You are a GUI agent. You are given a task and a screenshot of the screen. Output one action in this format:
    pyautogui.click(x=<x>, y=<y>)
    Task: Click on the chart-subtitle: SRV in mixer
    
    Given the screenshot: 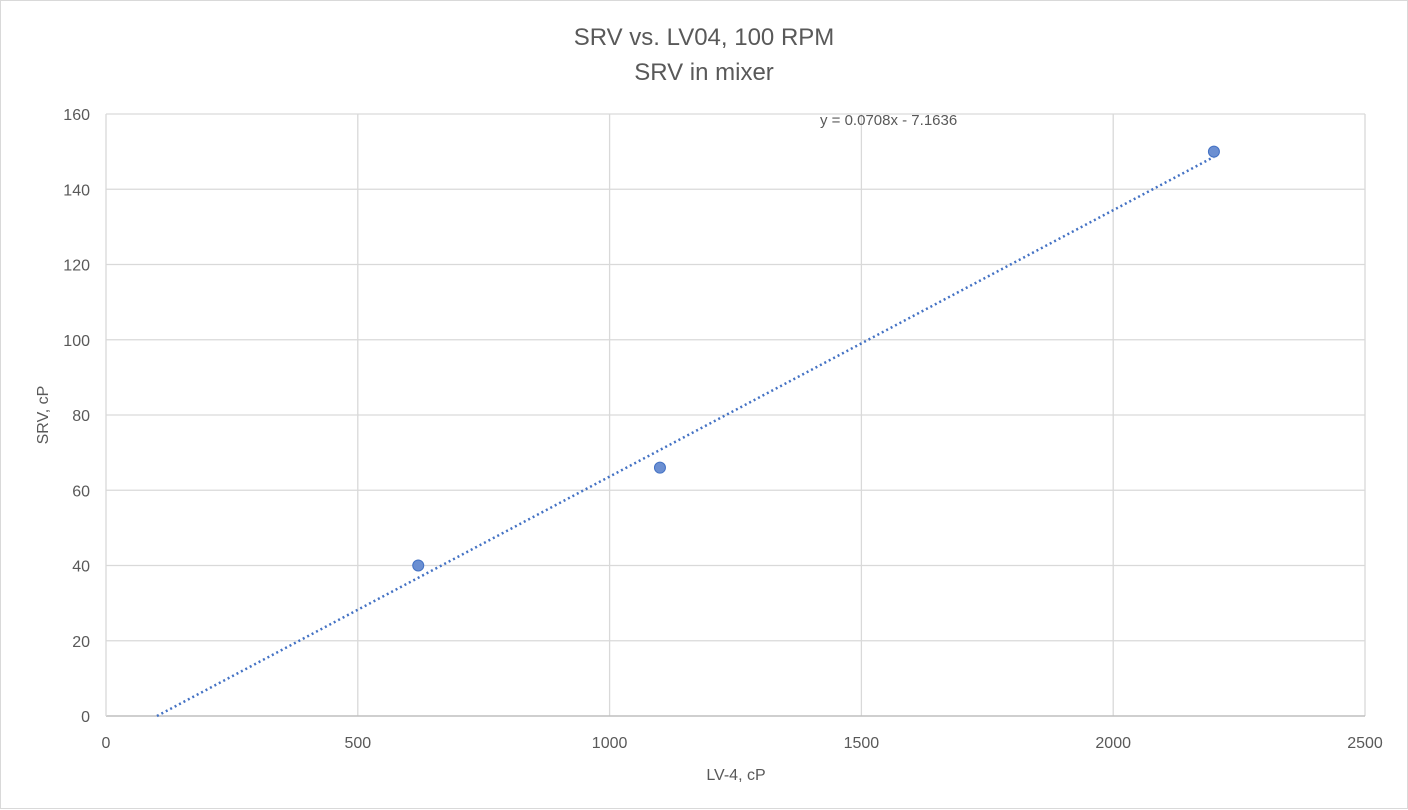 What is the action you would take?
    pyautogui.click(x=704, y=72)
    